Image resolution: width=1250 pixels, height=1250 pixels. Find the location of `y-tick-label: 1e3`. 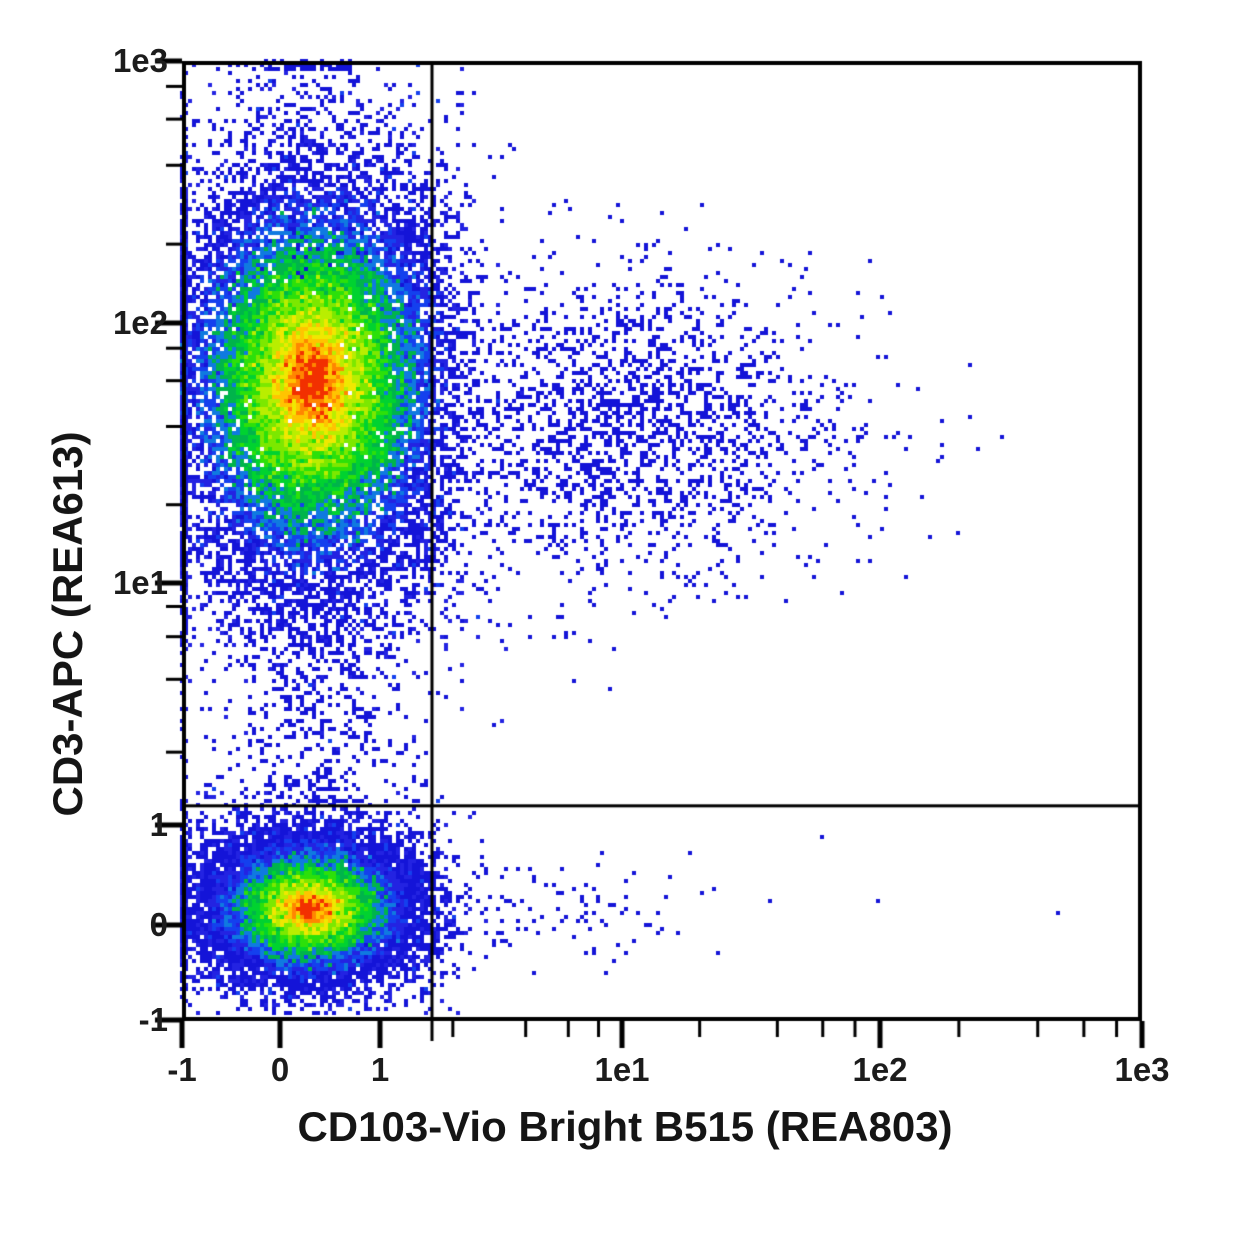

y-tick-label: 1e3 is located at coordinates (140, 60).